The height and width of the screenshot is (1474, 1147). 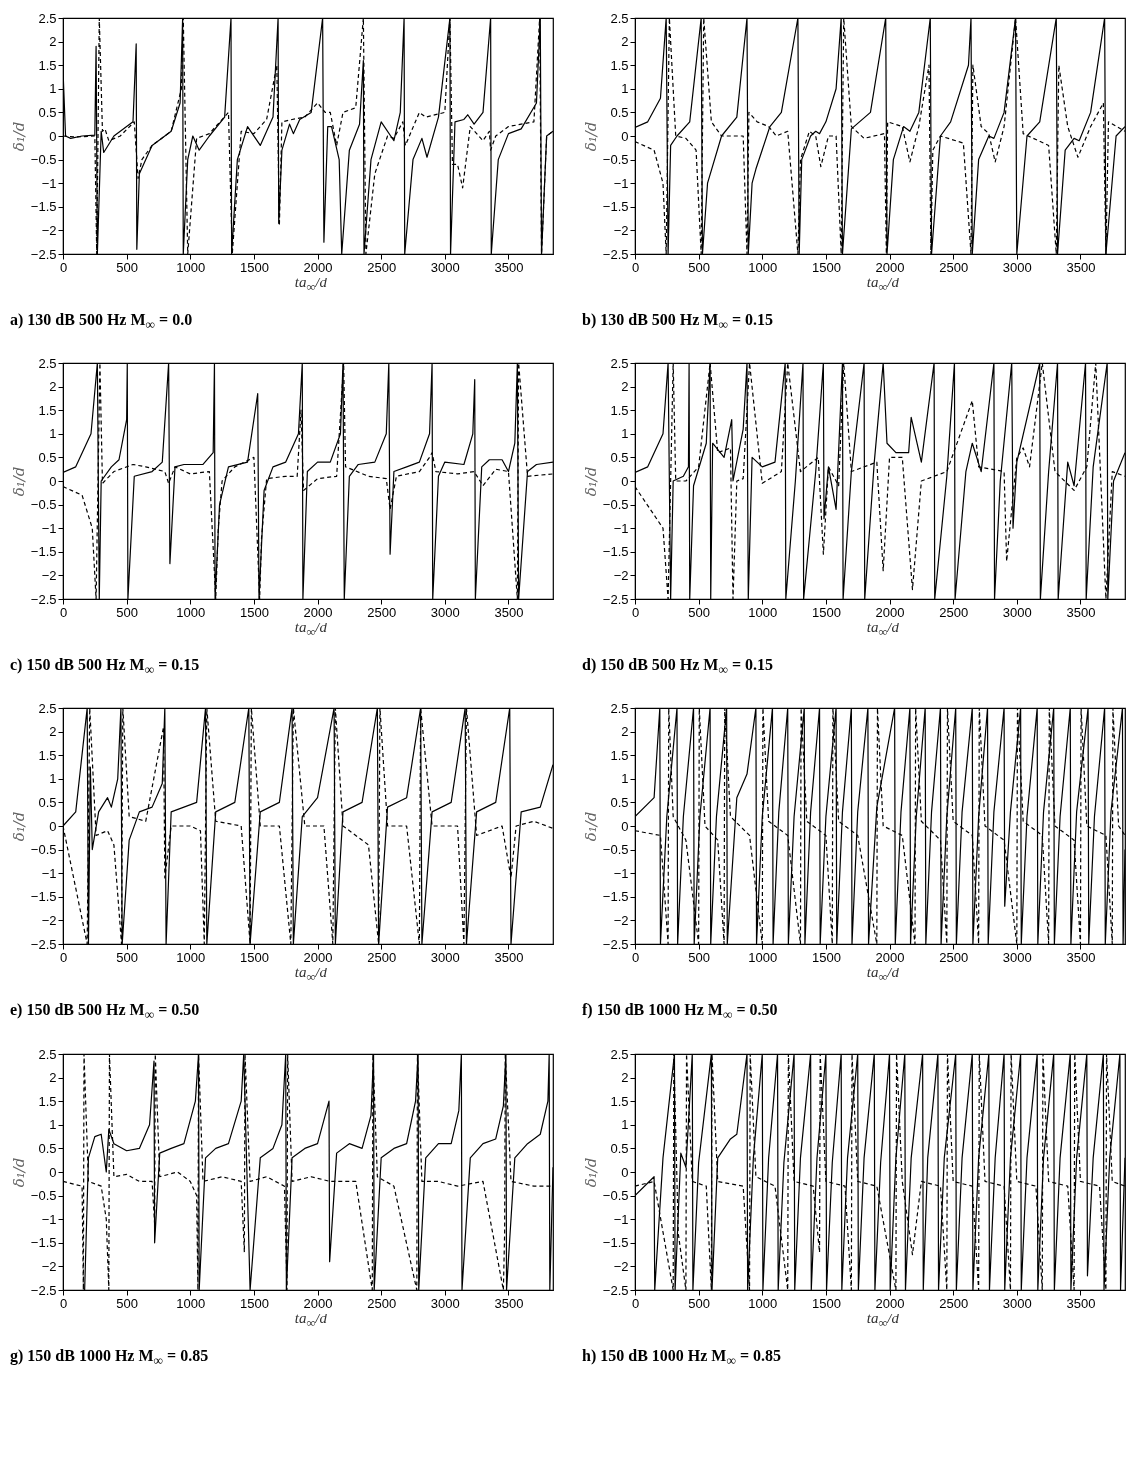 I want to click on text: c) 150 dB 500 Hz M$_{∞}$ = 0.15, so click(x=105, y=667).